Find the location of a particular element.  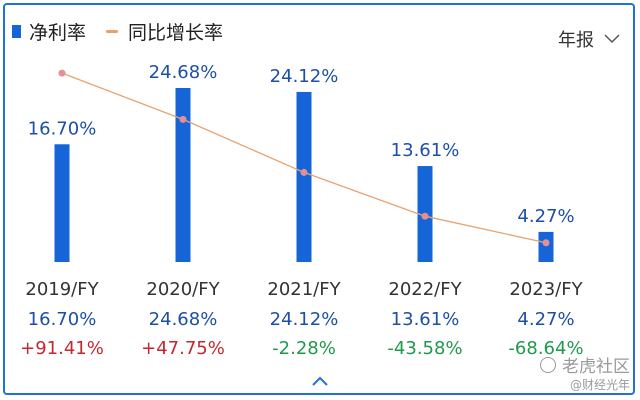

legend-label-yoy-growth: 同比增长率 is located at coordinates (176, 33).